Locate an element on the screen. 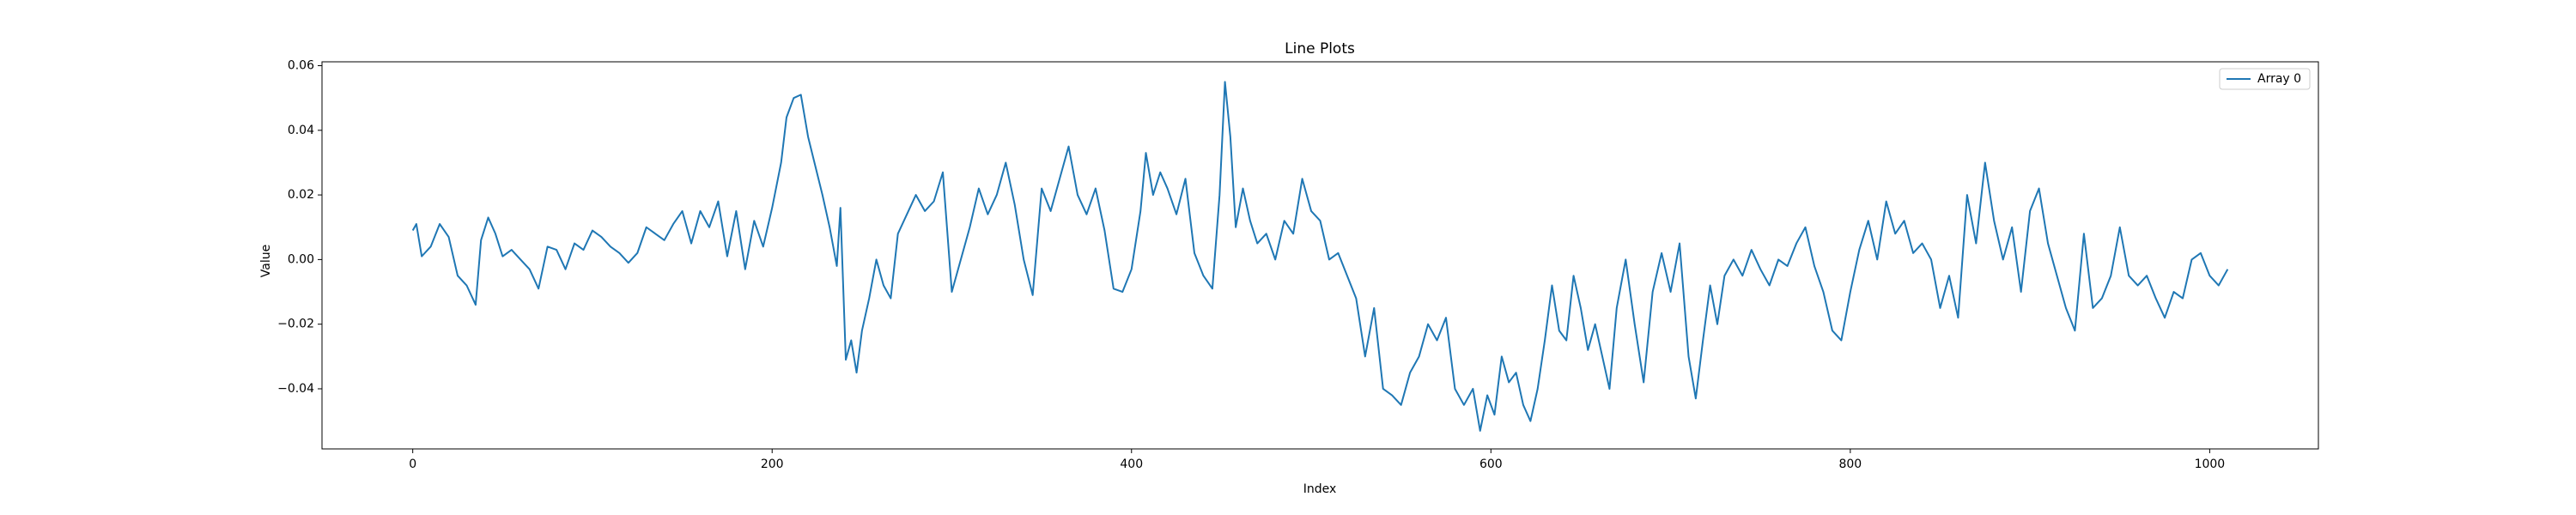 The width and height of the screenshot is (2576, 515). y-tick-label: 0.02 is located at coordinates (301, 195).